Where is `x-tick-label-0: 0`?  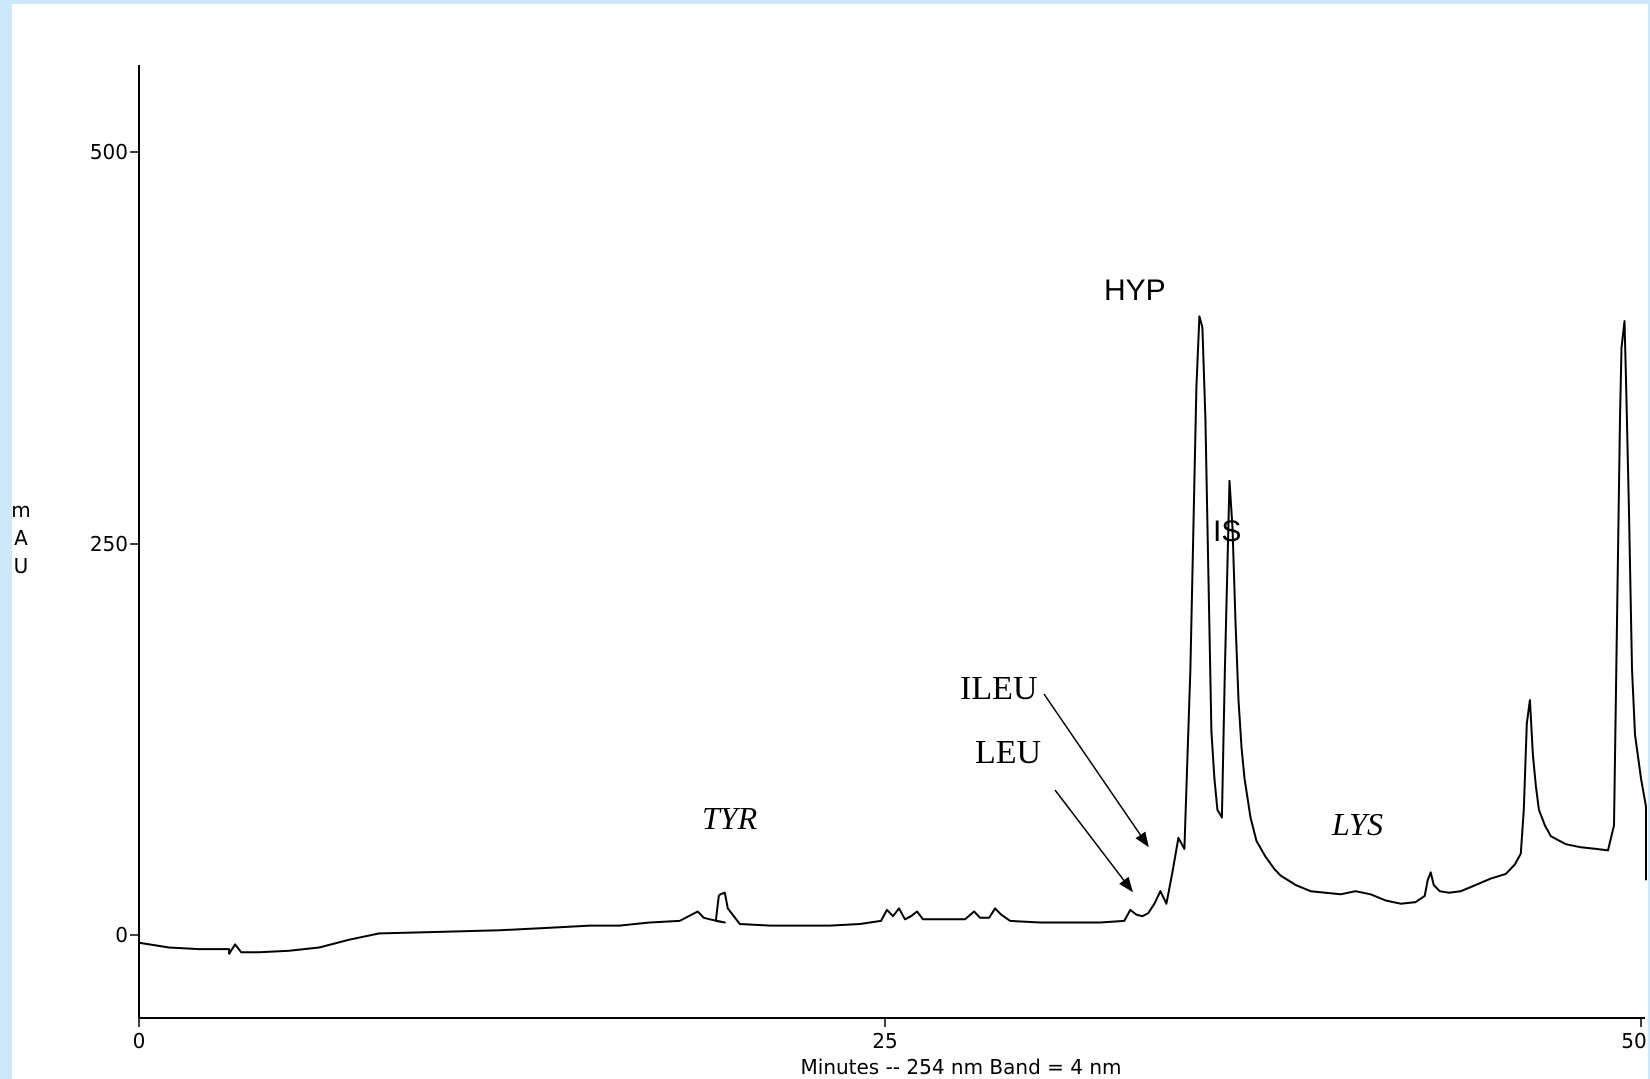 x-tick-label-0: 0 is located at coordinates (139, 1041).